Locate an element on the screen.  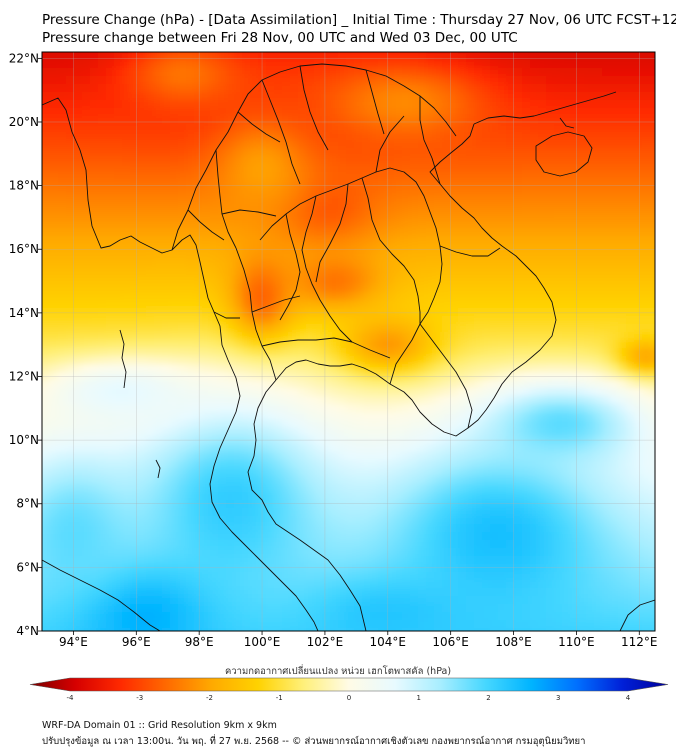
latitude-label: 10°N is located at coordinates (24, 440).